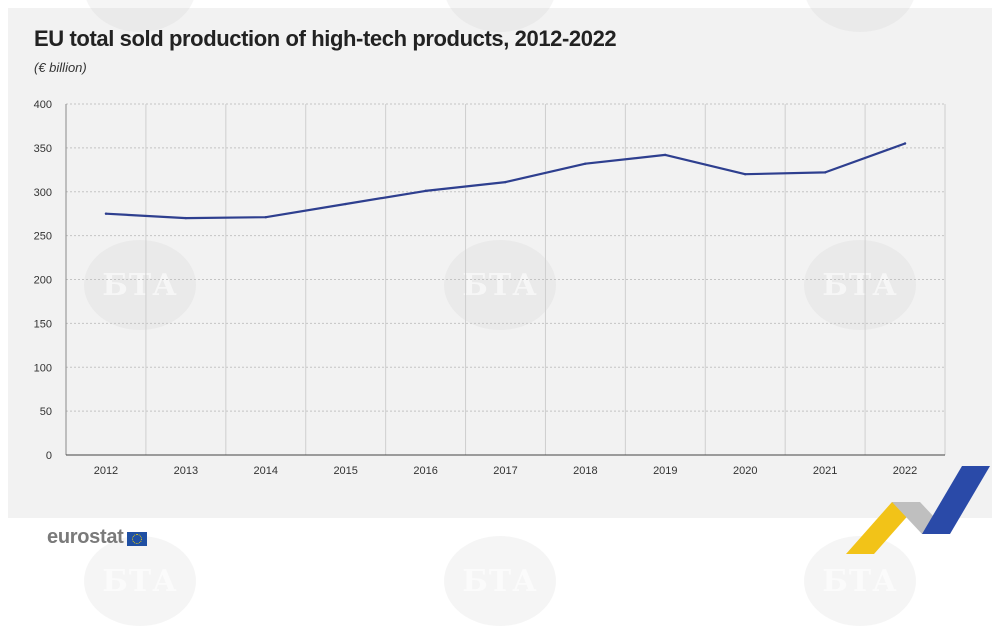 This screenshot has height=626, width=1000. What do you see at coordinates (43, 324) in the screenshot?
I see `y-tick-label-150: 150` at bounding box center [43, 324].